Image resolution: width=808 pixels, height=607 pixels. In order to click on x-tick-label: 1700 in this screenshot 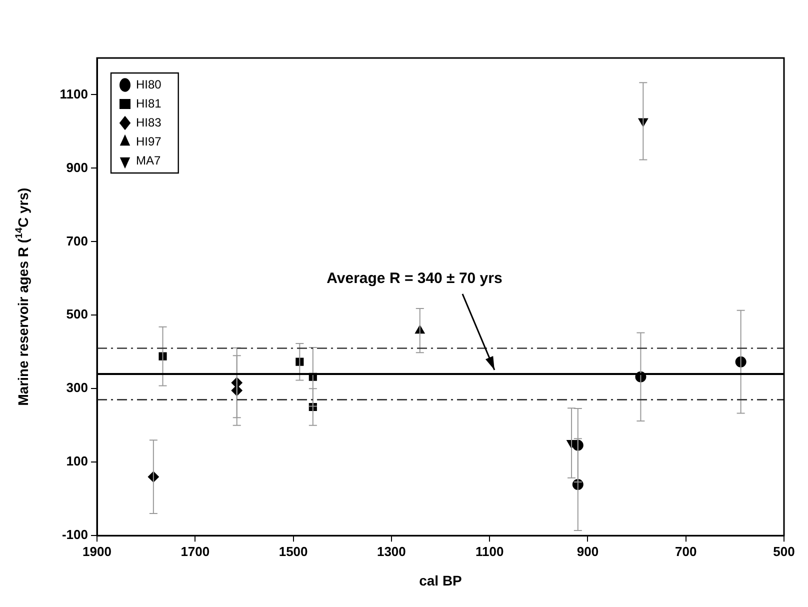, I will do `click(195, 551)`.